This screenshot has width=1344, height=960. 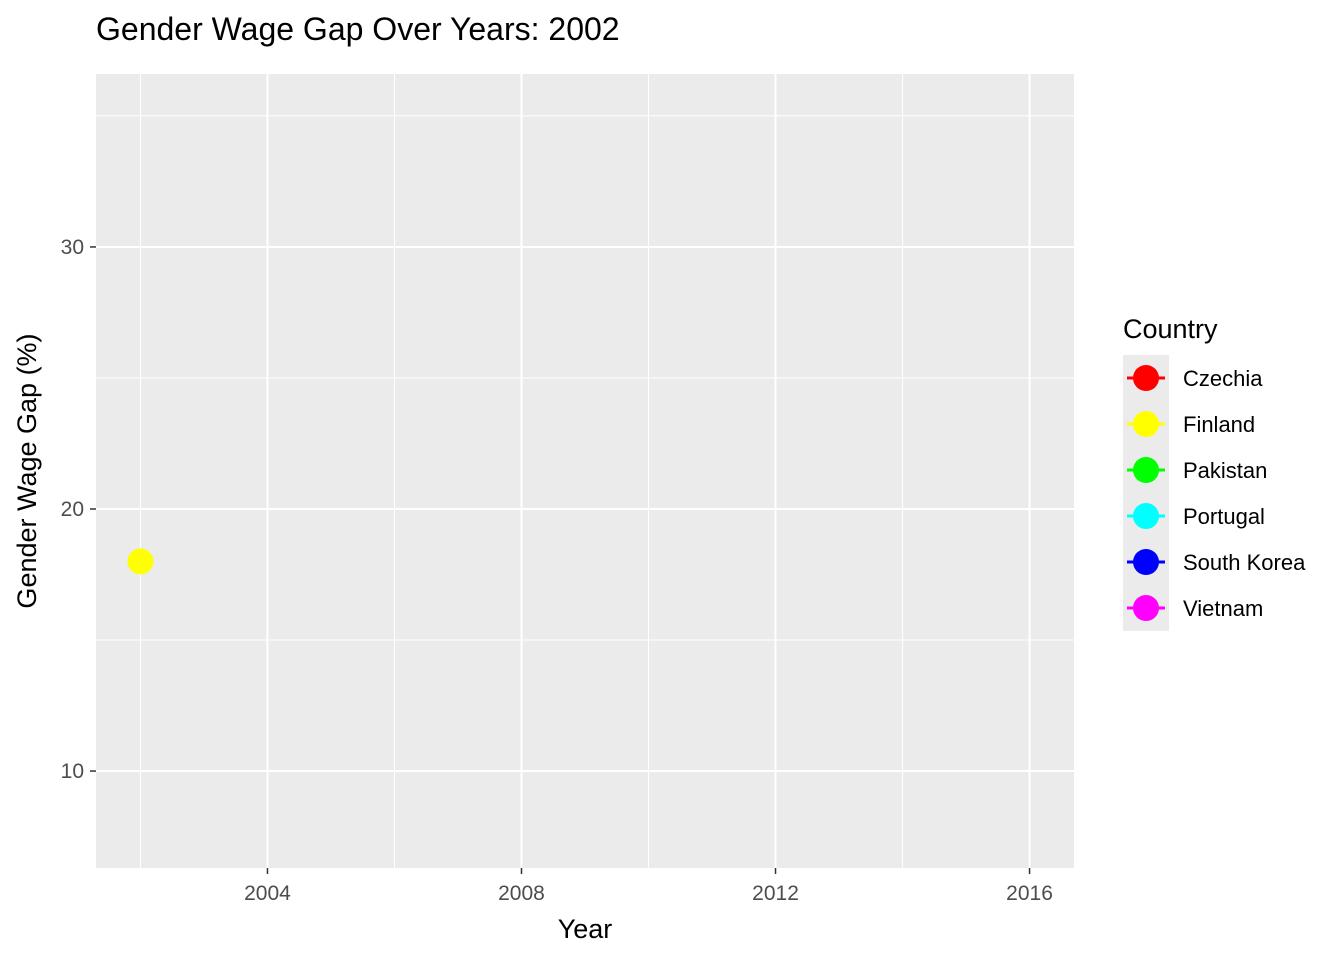 What do you see at coordinates (267, 893) in the screenshot?
I see `x-tick-label: 2004` at bounding box center [267, 893].